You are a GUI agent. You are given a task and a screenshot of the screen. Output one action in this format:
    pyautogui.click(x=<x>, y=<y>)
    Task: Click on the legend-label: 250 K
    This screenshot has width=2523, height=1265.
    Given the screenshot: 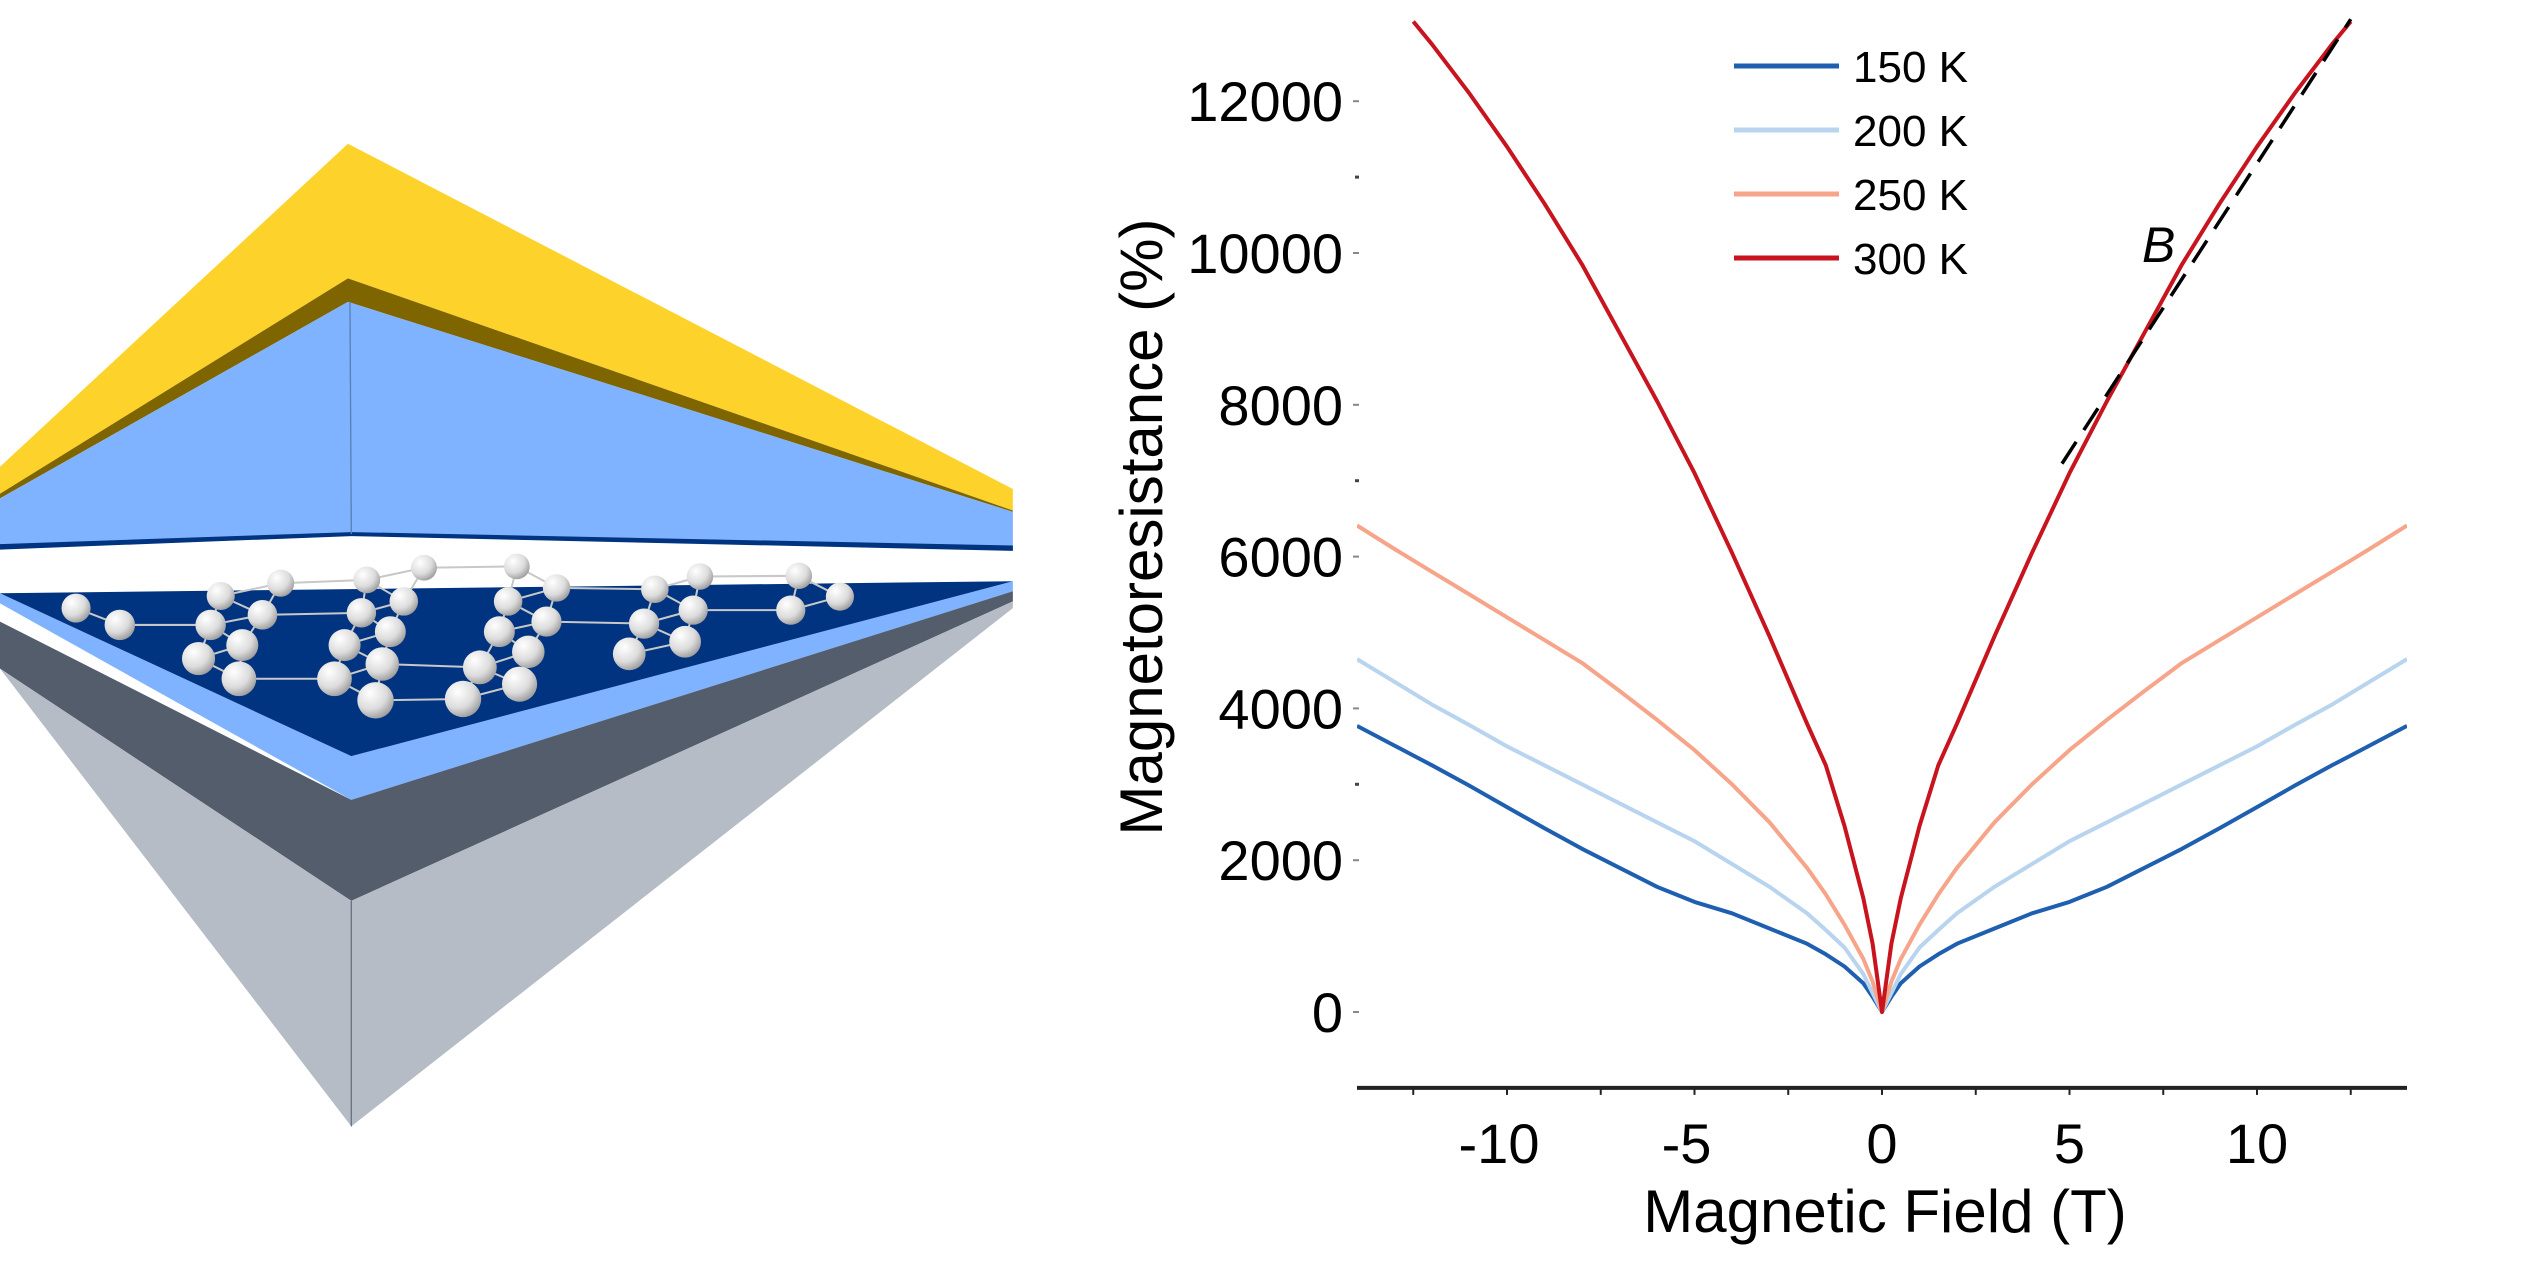 What is the action you would take?
    pyautogui.click(x=1910, y=195)
    